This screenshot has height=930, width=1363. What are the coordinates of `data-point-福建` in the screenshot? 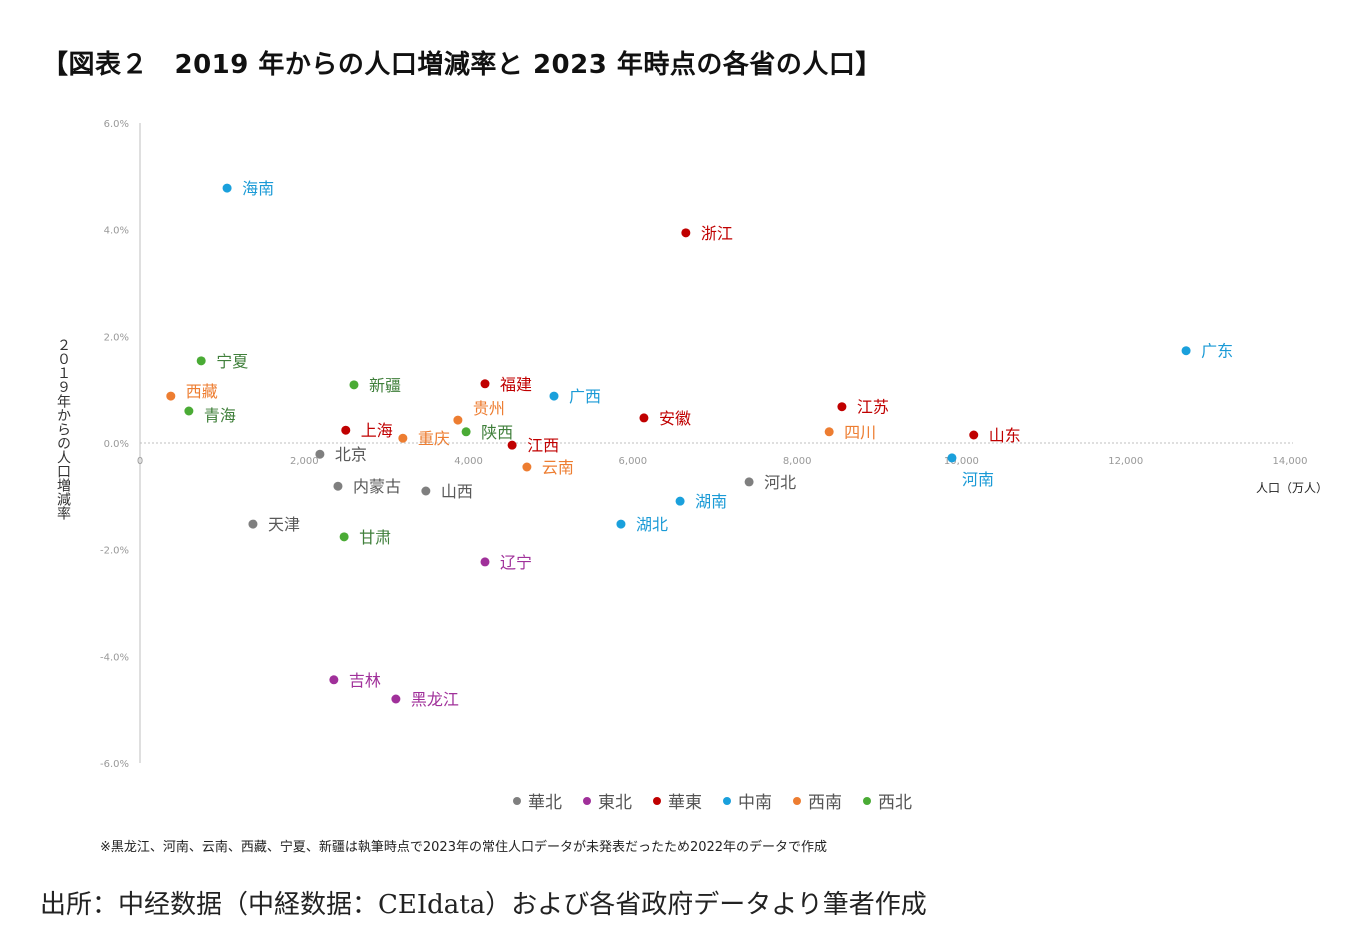 It's located at (485, 384).